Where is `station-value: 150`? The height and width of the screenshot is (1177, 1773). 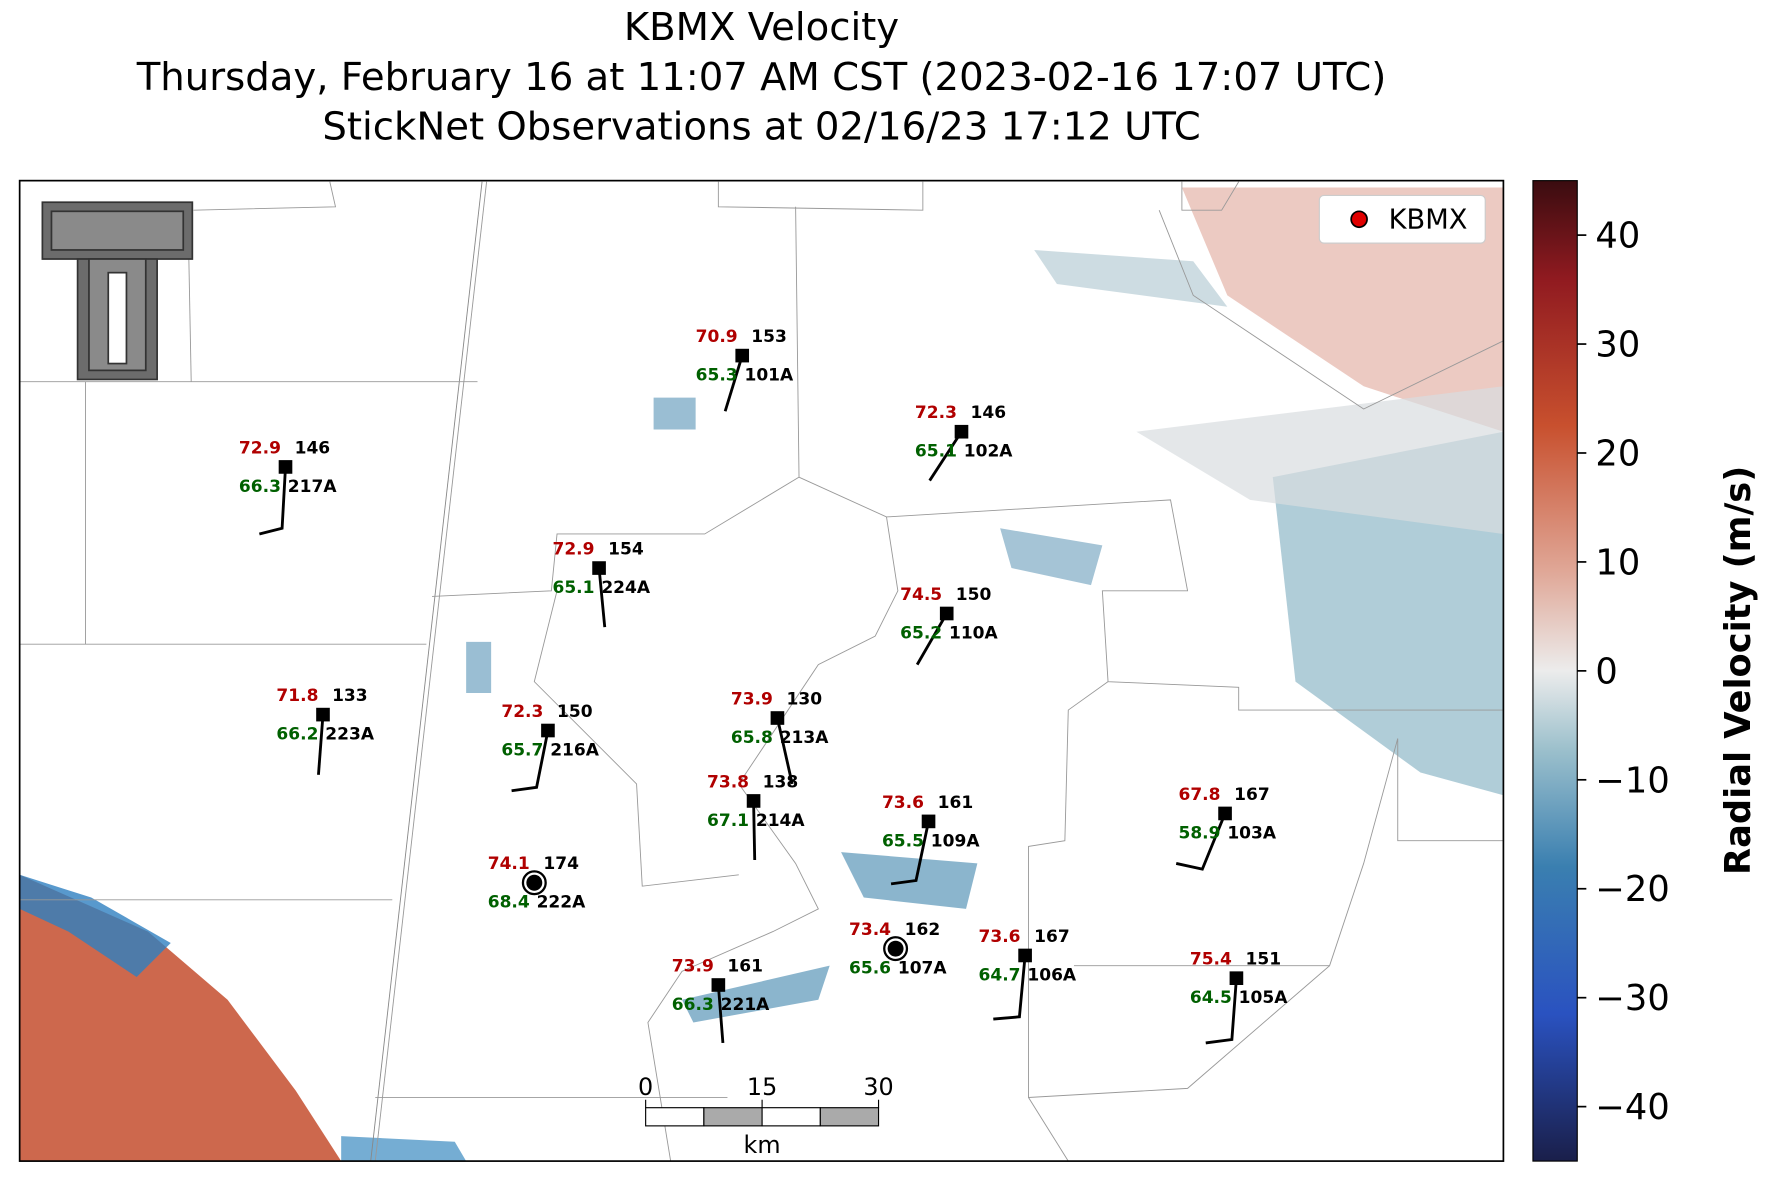
station-value: 150 is located at coordinates (575, 712).